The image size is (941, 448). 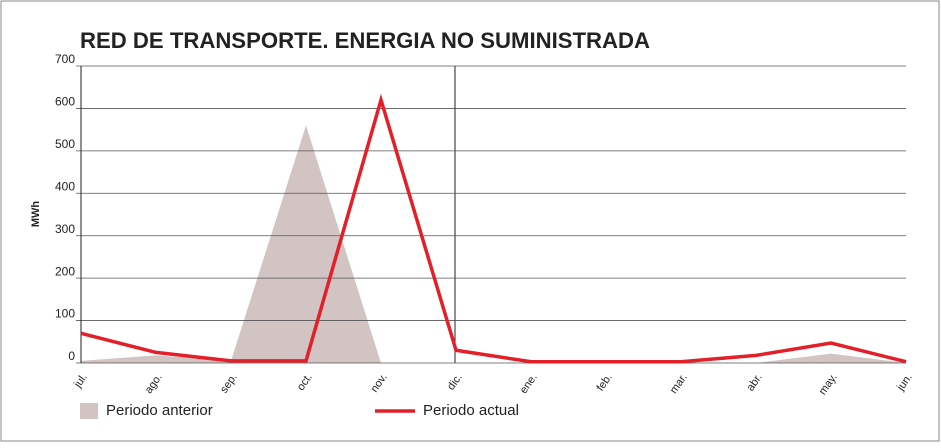 What do you see at coordinates (65, 229) in the screenshot?
I see `y-tick-label: 300` at bounding box center [65, 229].